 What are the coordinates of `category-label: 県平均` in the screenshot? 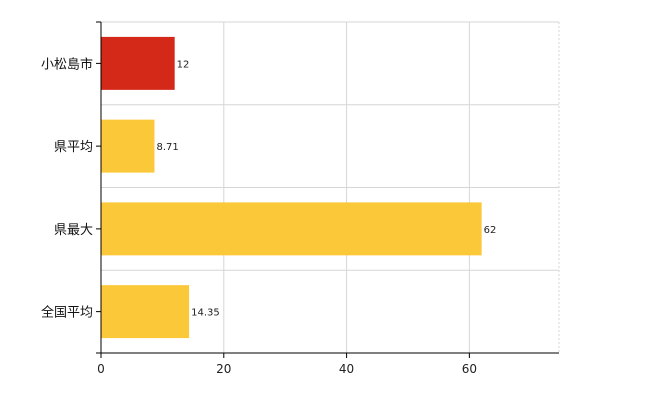 It's located at (73, 147).